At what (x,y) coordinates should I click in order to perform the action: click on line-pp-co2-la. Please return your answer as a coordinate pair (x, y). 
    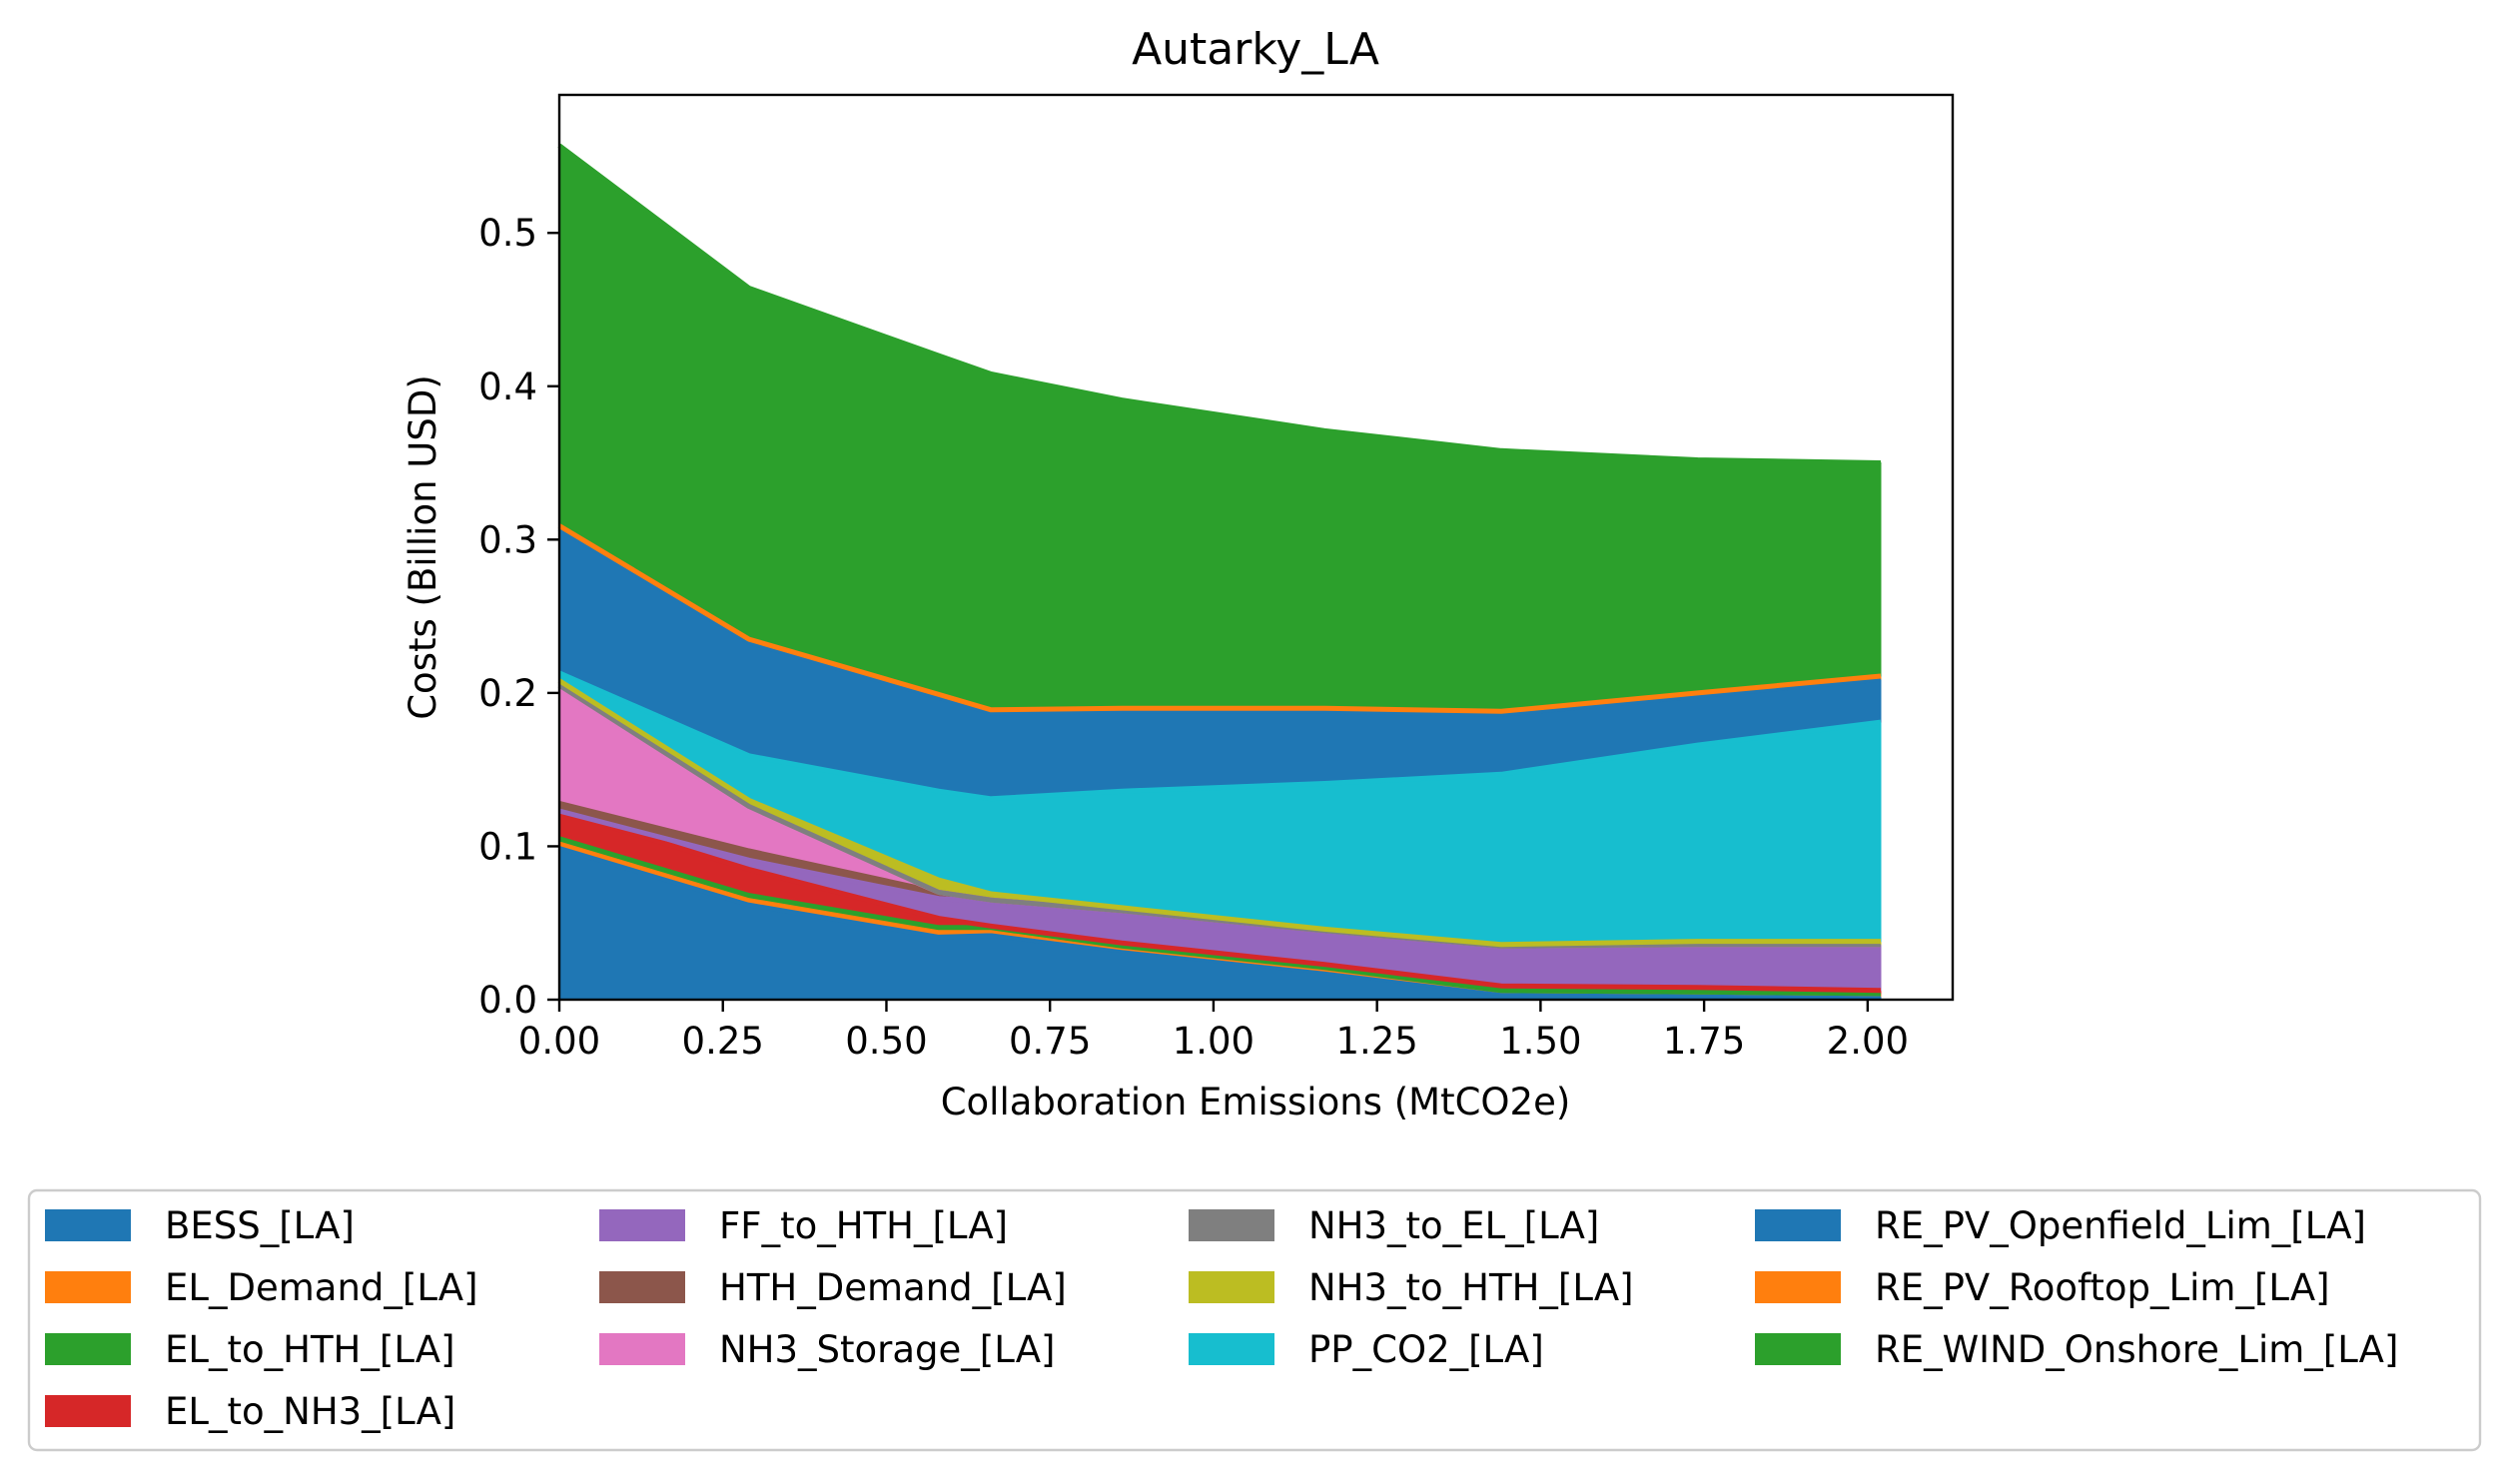
    Looking at the image, I should click on (1219, 736).